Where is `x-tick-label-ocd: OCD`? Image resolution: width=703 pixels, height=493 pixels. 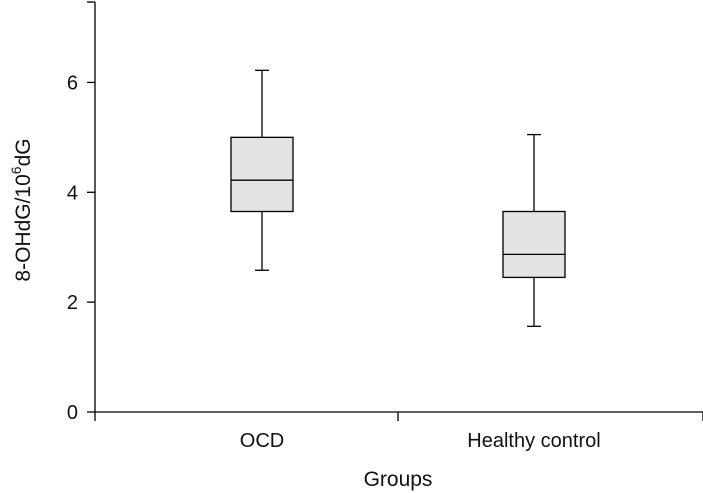
x-tick-label-ocd: OCD is located at coordinates (262, 441).